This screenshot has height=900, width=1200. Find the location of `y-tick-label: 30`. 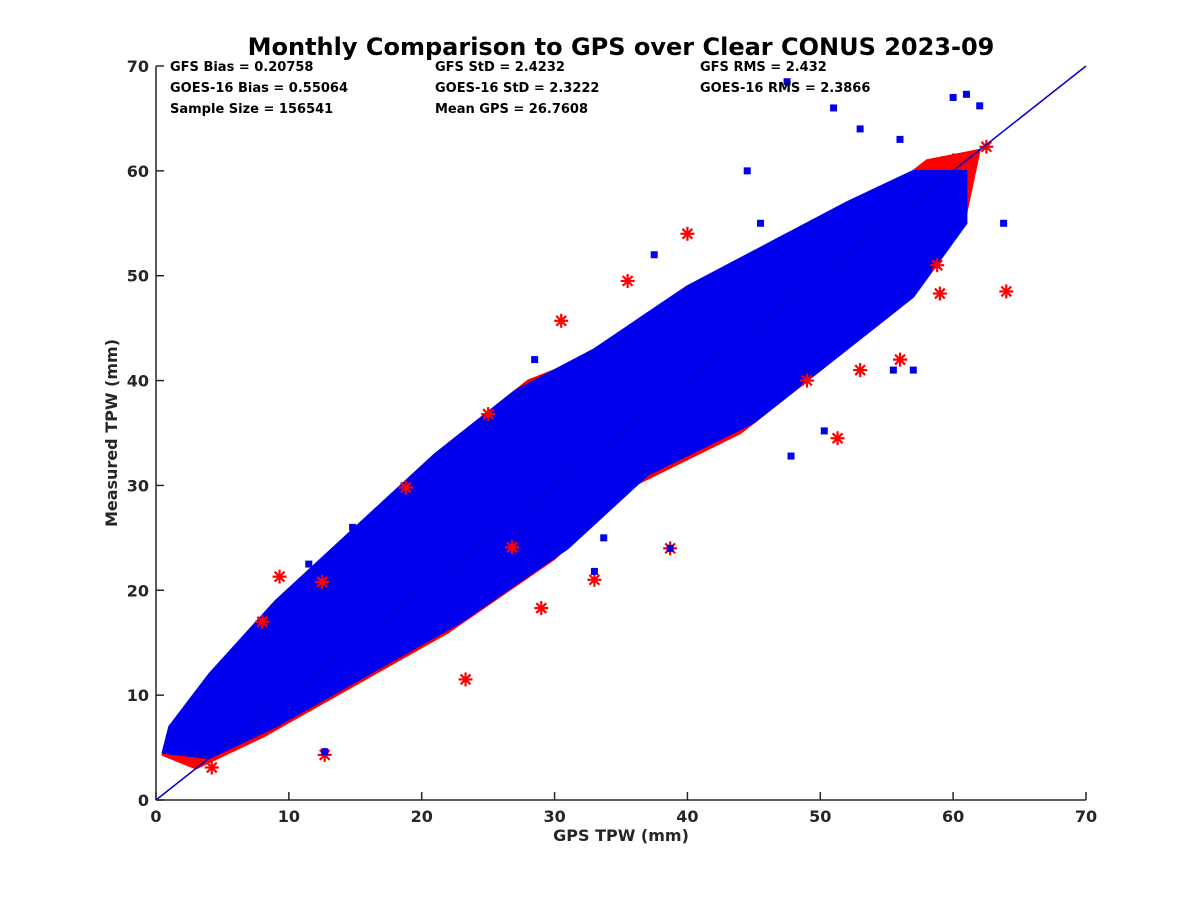

y-tick-label: 30 is located at coordinates (138, 485).